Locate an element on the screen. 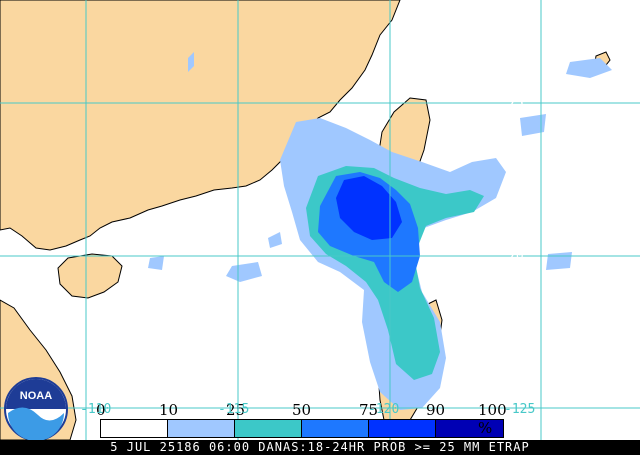 This screenshot has width=640, height=455. legend-tick-100: 100 % is located at coordinates (492, 419).